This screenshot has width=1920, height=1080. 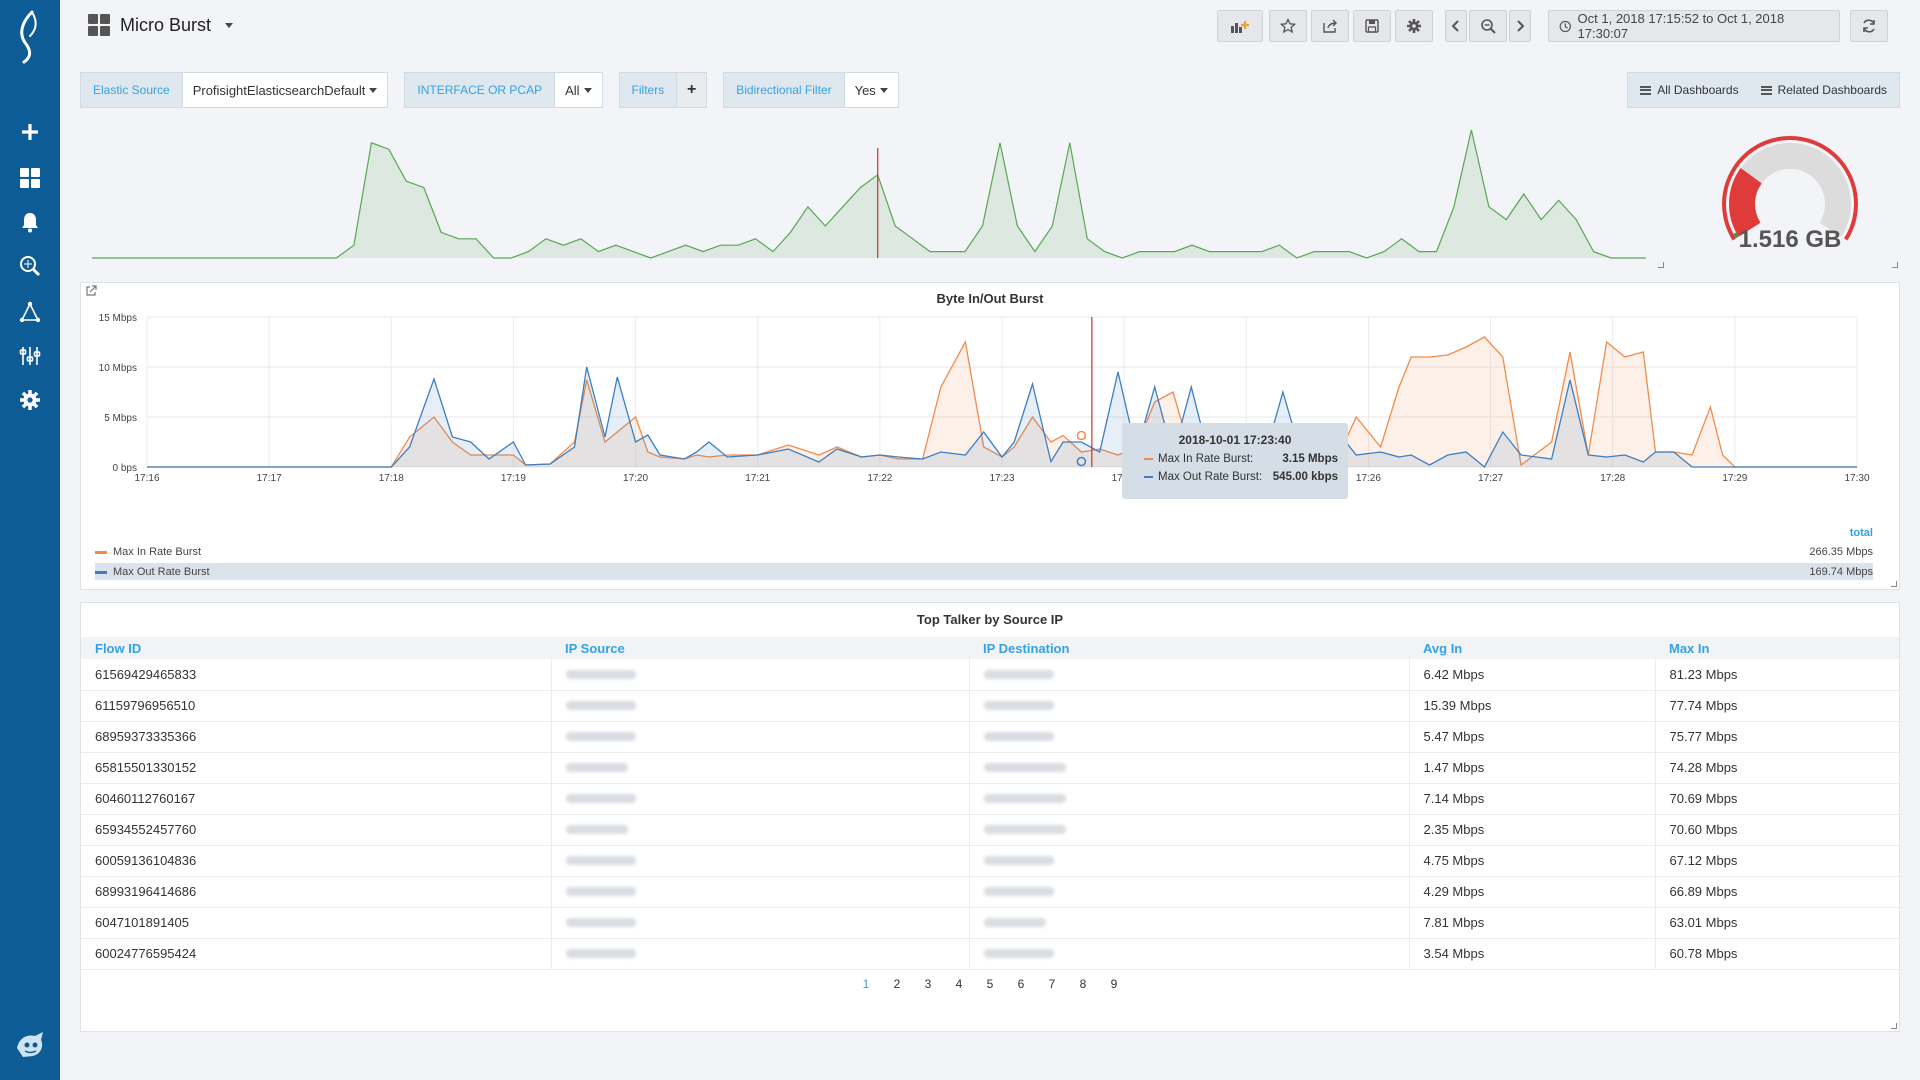 I want to click on x-tick-label: 17:28, so click(x=1612, y=478).